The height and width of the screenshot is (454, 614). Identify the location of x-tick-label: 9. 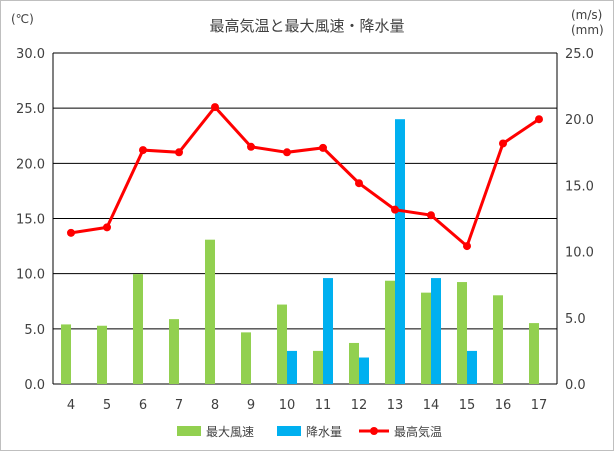
(251, 405).